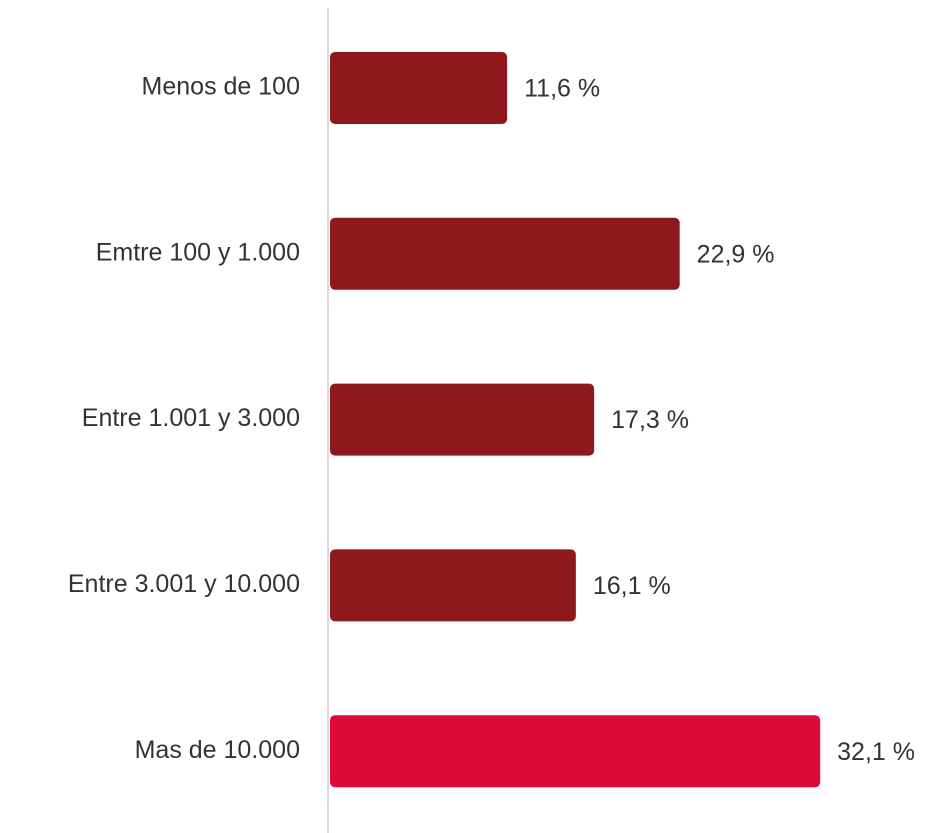 This screenshot has height=833, width=938. Describe the element at coordinates (191, 418) in the screenshot. I see `category-label: Entre 1.001 y 3.000` at that location.